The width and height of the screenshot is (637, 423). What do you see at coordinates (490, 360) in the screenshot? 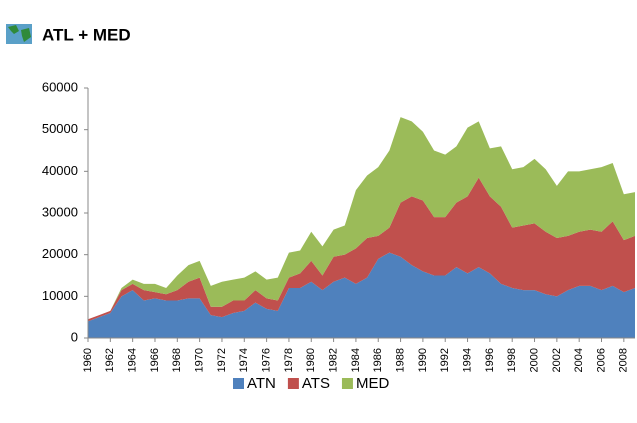
I see `x-tick-label: 1996` at bounding box center [490, 360].